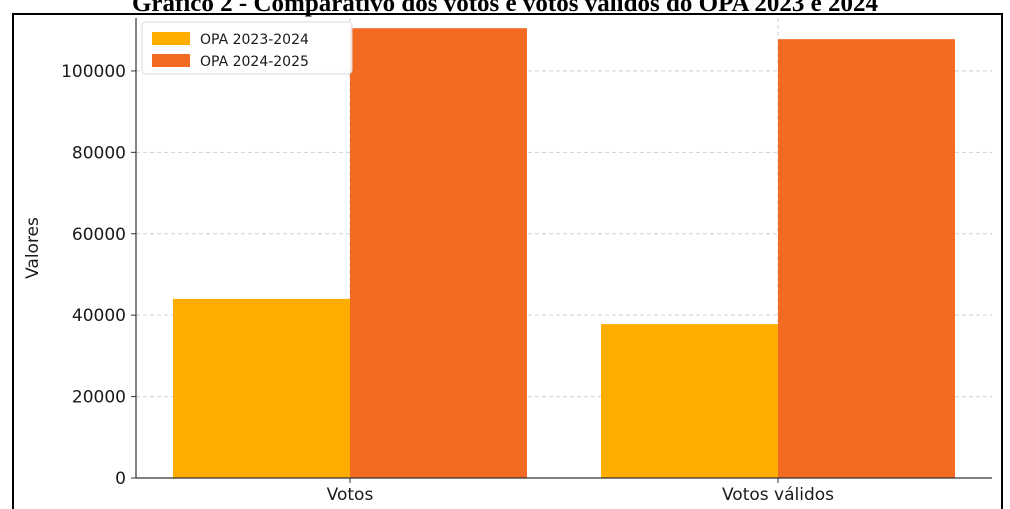 The height and width of the screenshot is (509, 1010). Describe the element at coordinates (778, 495) in the screenshot. I see `x-tick-label-1: Votos válidos` at that location.